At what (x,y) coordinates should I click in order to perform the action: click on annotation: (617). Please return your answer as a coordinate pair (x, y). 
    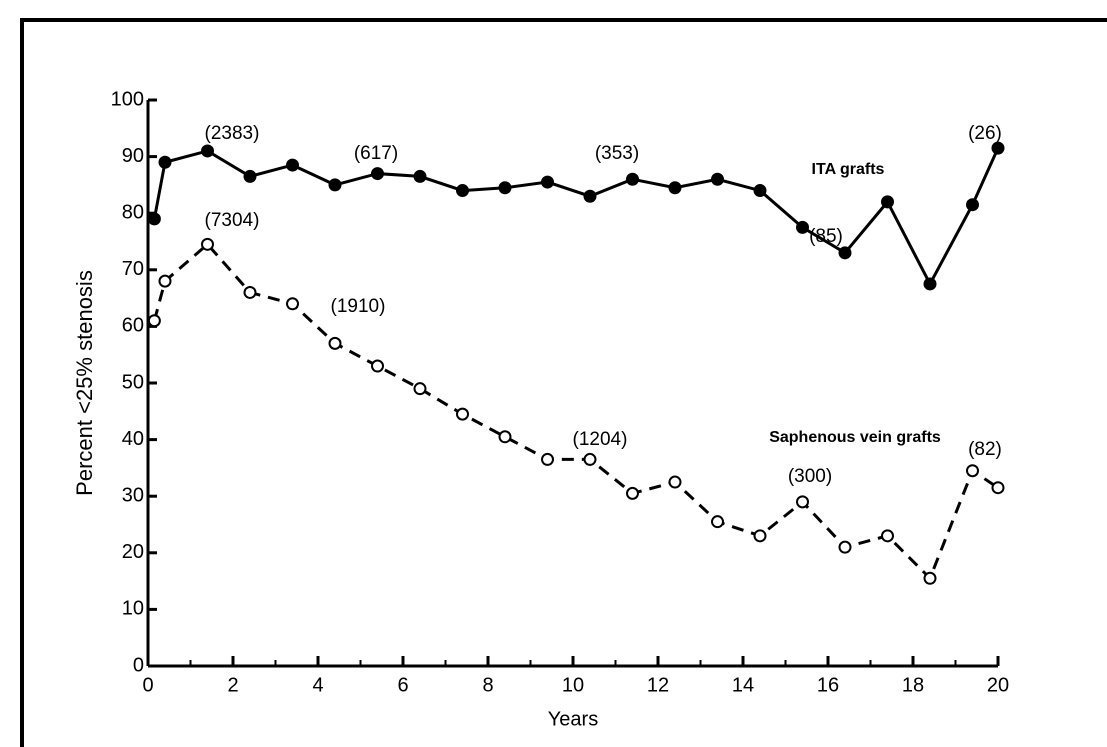
    Looking at the image, I should click on (376, 153).